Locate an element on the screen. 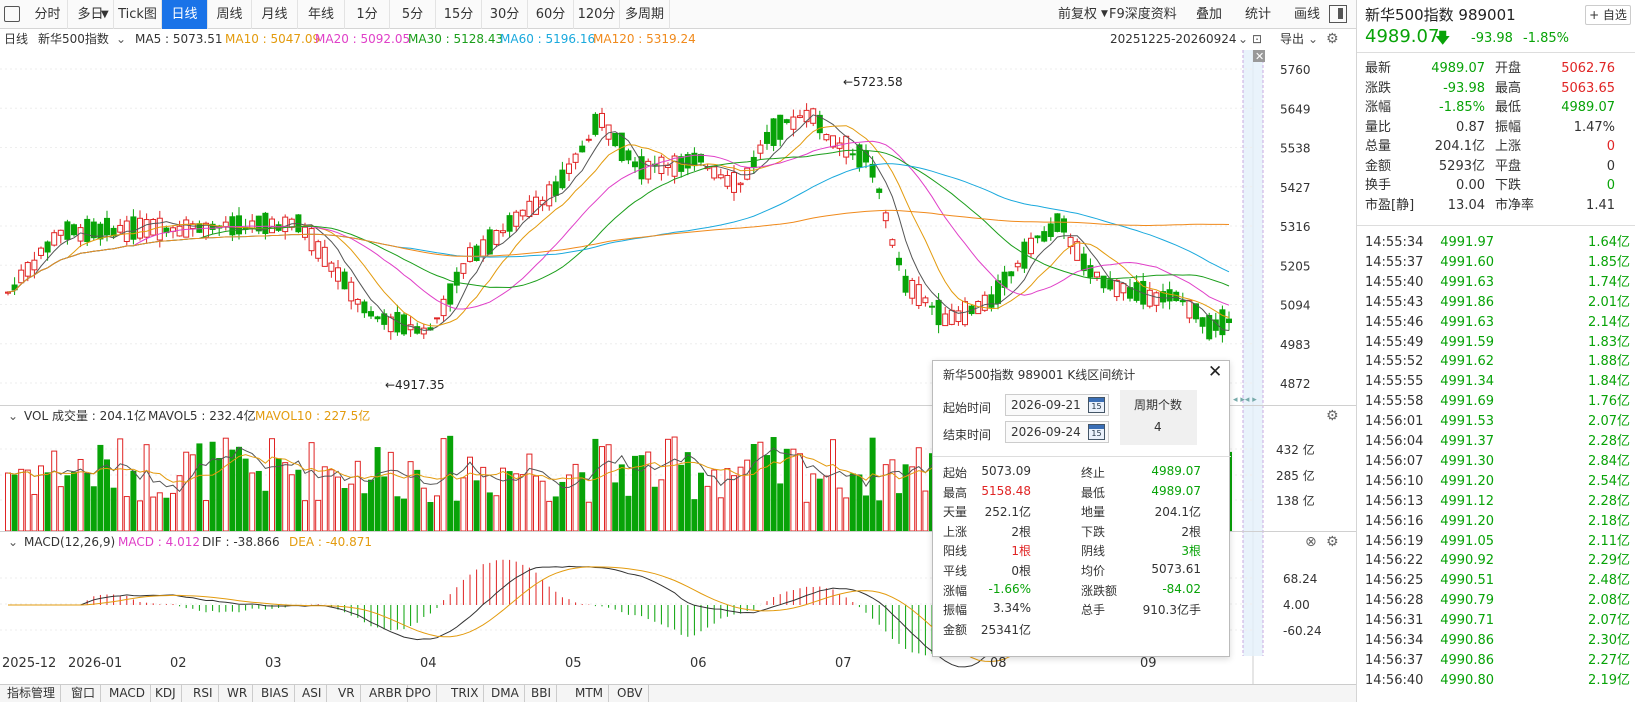 The image size is (1635, 702). toolbar-monthly-button: 月线 is located at coordinates (275, 14).